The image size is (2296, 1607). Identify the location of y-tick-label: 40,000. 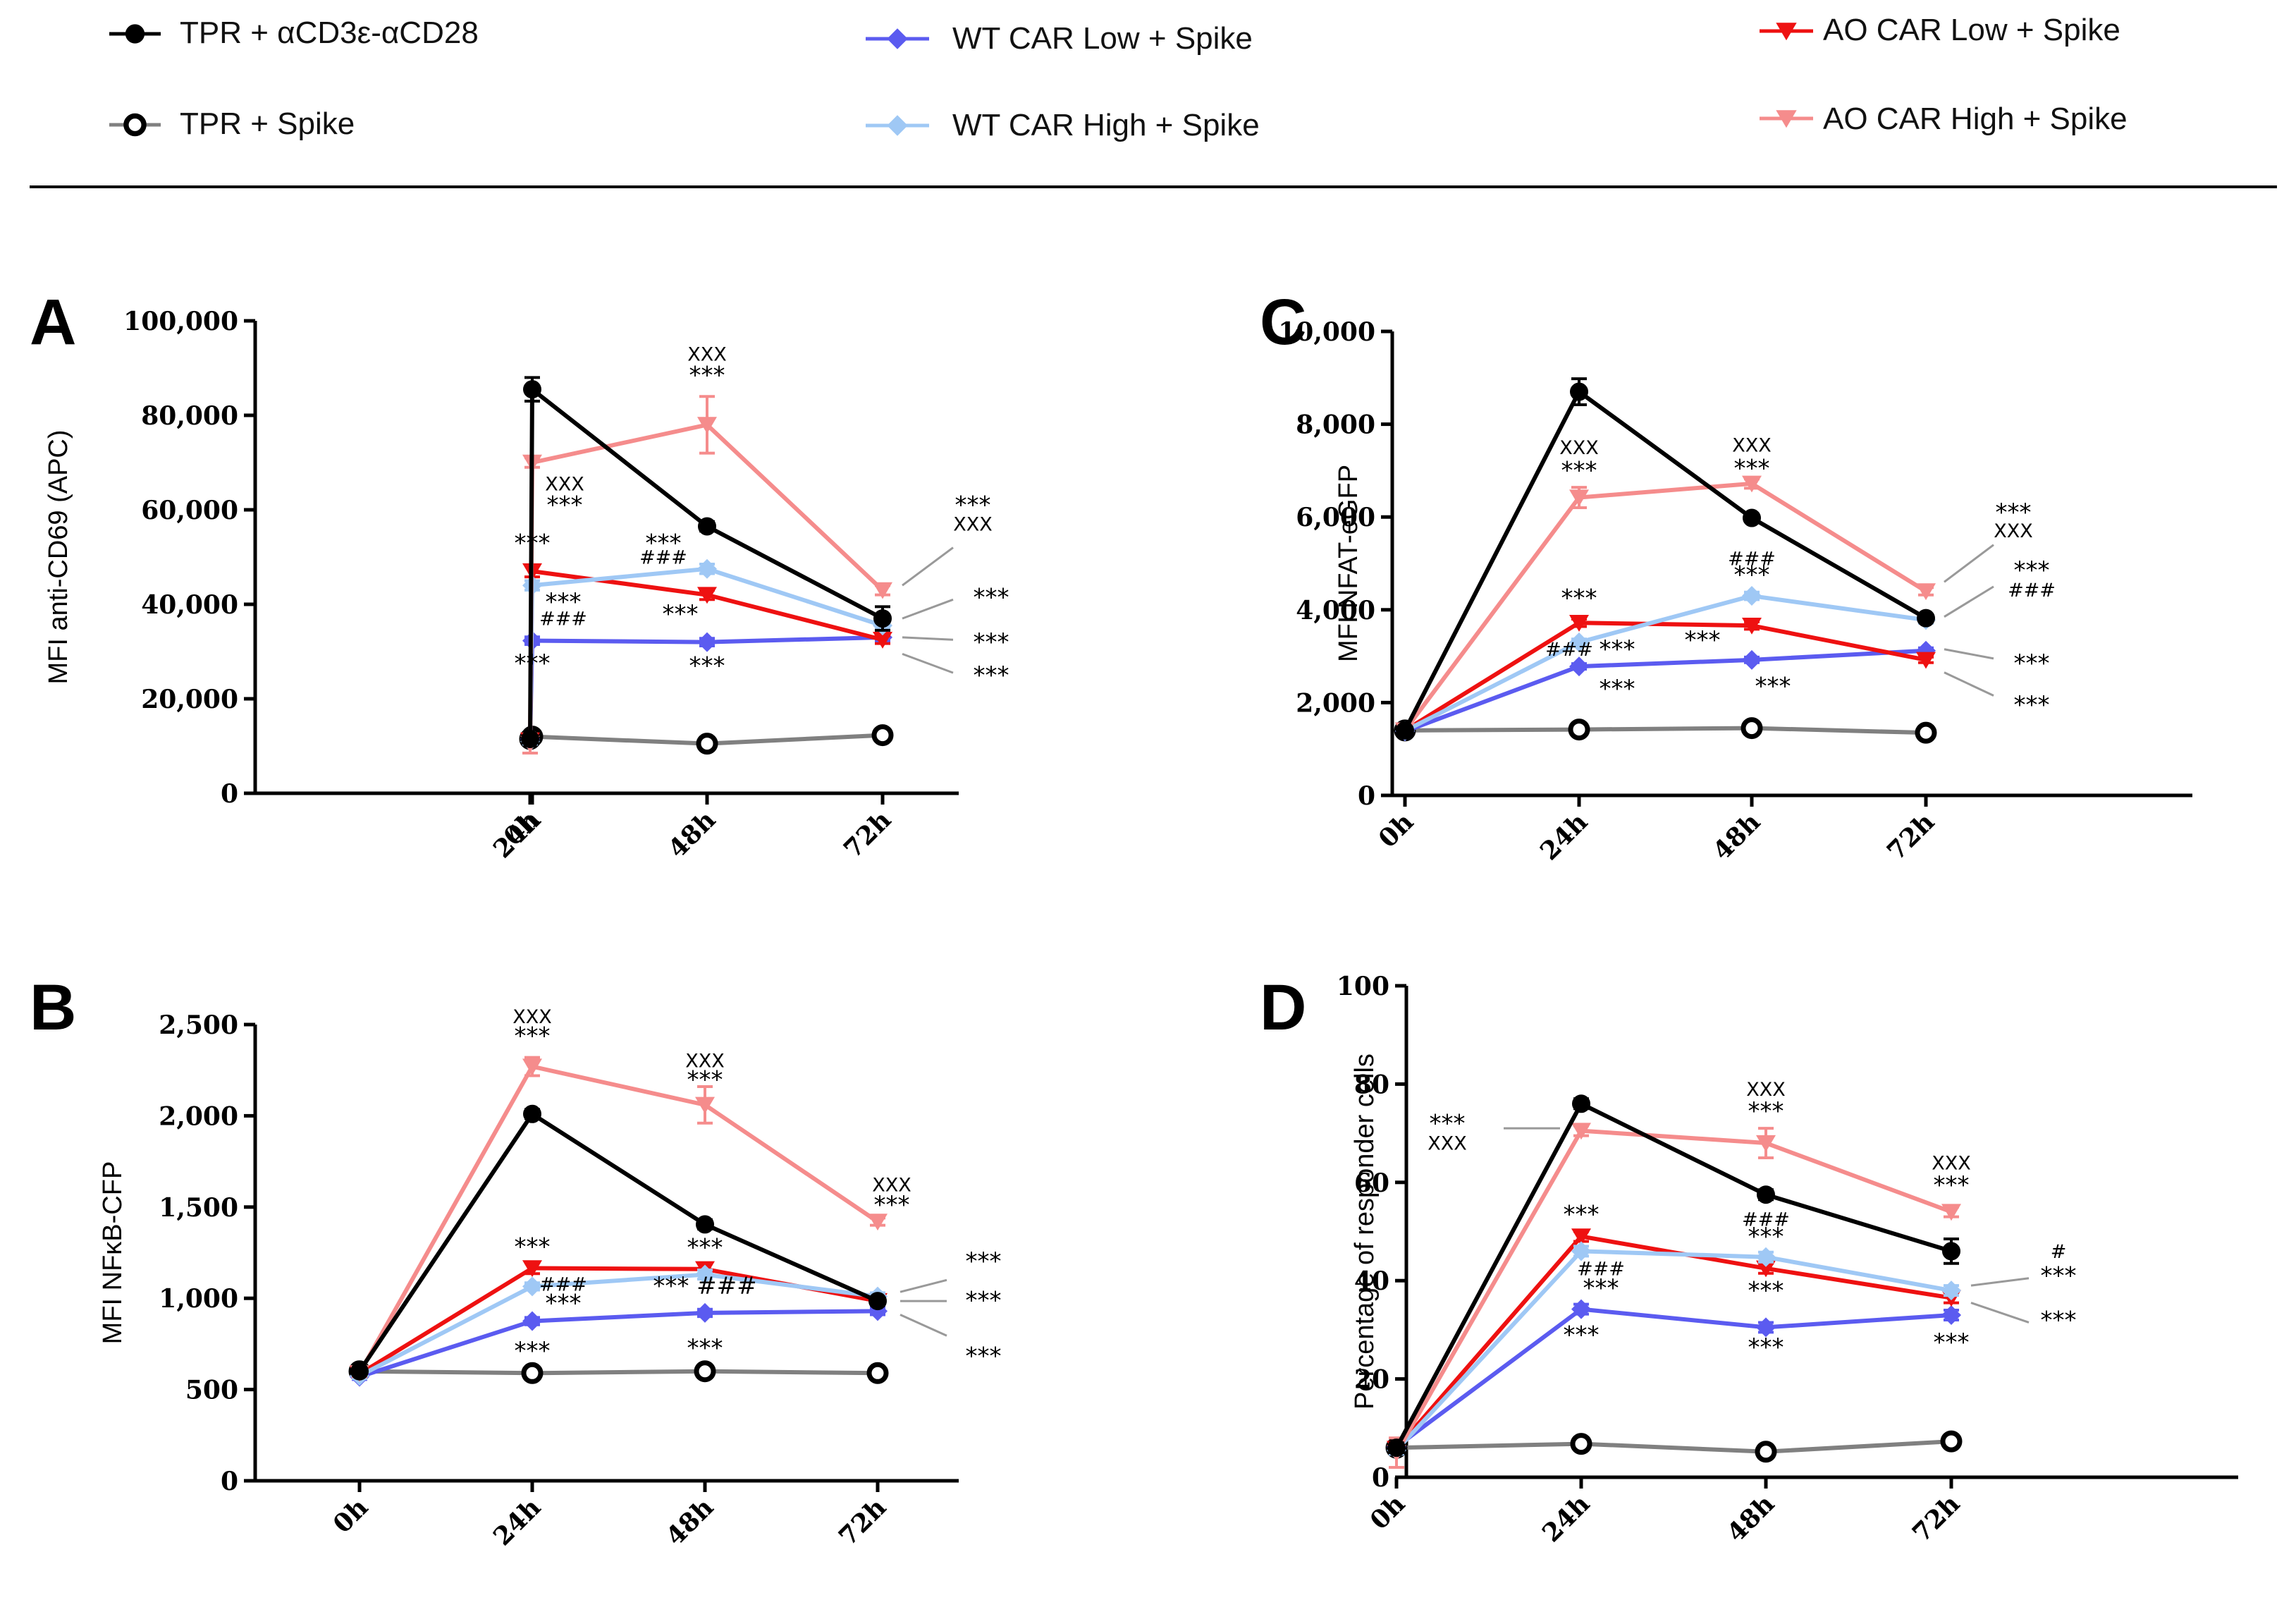
(189, 605).